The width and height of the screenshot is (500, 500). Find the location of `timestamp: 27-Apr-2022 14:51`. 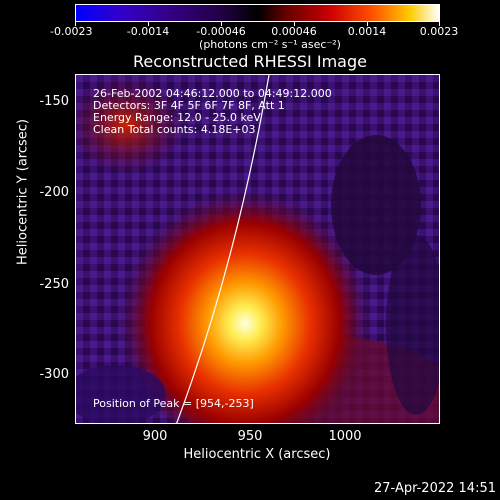

timestamp: 27-Apr-2022 14:51 is located at coordinates (435, 488).